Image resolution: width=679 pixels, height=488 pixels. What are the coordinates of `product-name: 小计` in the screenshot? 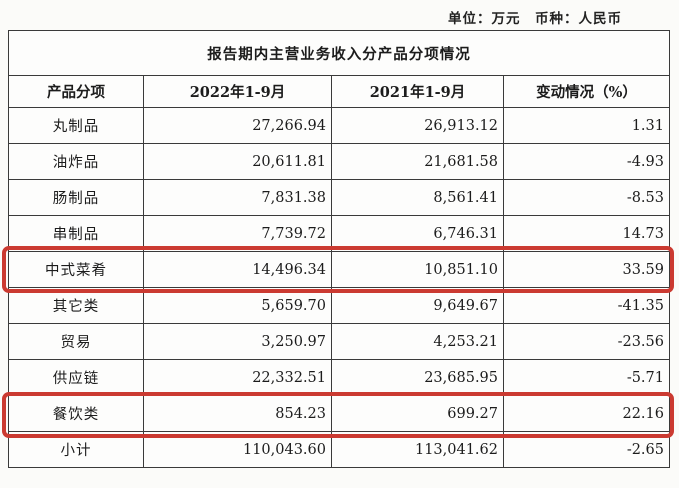 It's located at (76, 449).